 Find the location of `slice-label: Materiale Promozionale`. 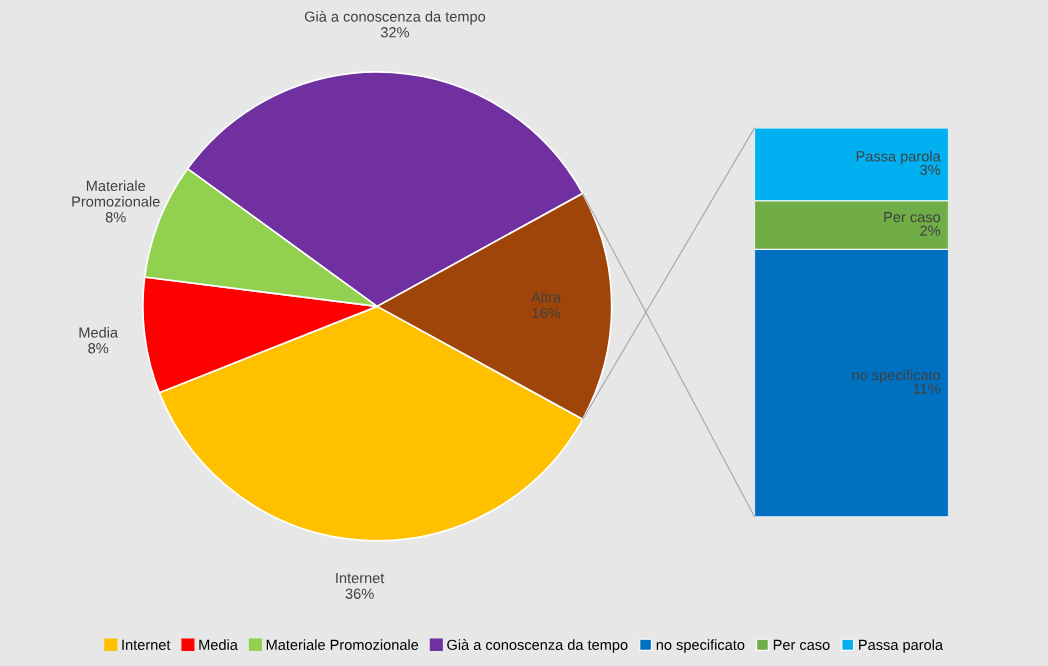

slice-label: Materiale Promozionale is located at coordinates (116, 193).